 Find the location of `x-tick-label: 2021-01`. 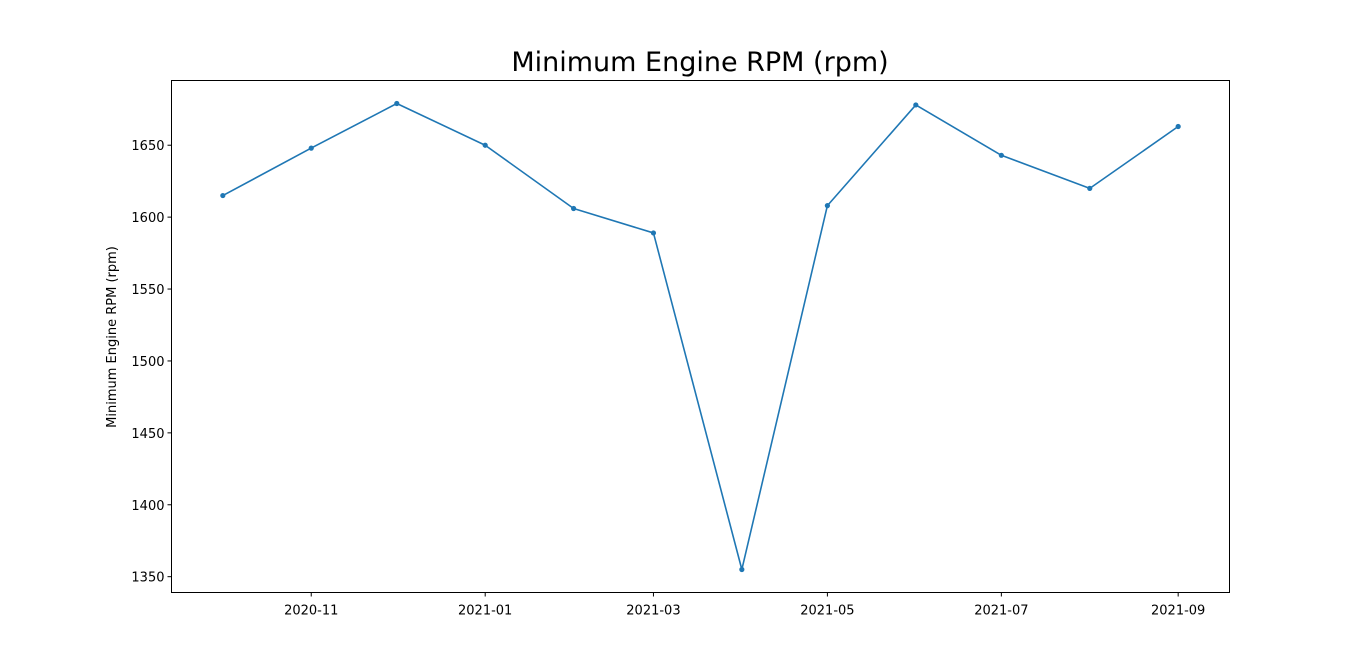

x-tick-label: 2021-01 is located at coordinates (485, 611).